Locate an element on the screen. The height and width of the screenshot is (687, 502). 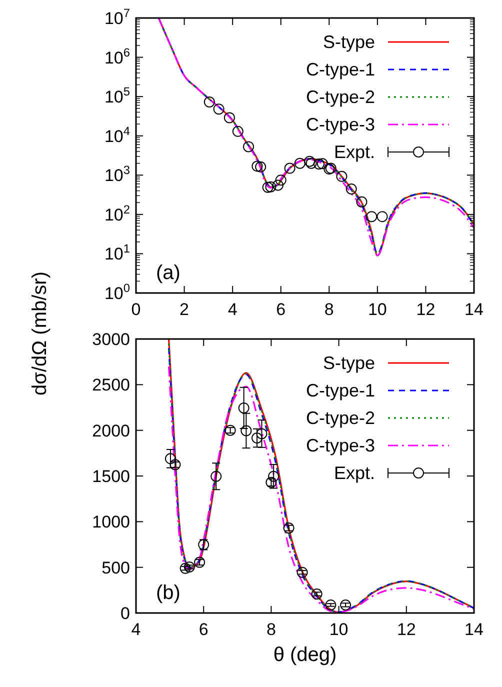
x-tick-label: 2 is located at coordinates (185, 309).